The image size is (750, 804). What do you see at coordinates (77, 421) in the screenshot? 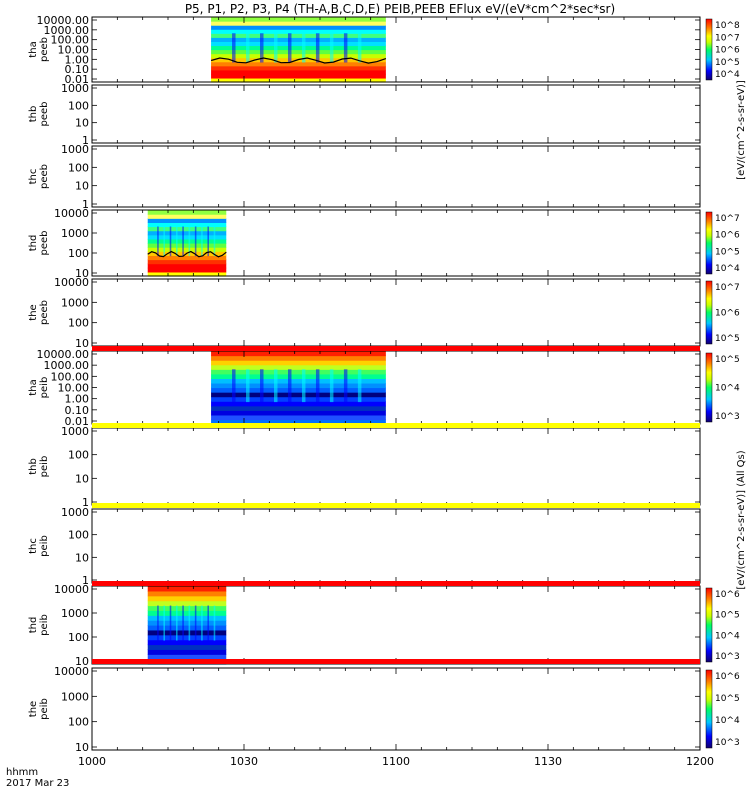
I see `y-tick-label: 0.01` at bounding box center [77, 421].